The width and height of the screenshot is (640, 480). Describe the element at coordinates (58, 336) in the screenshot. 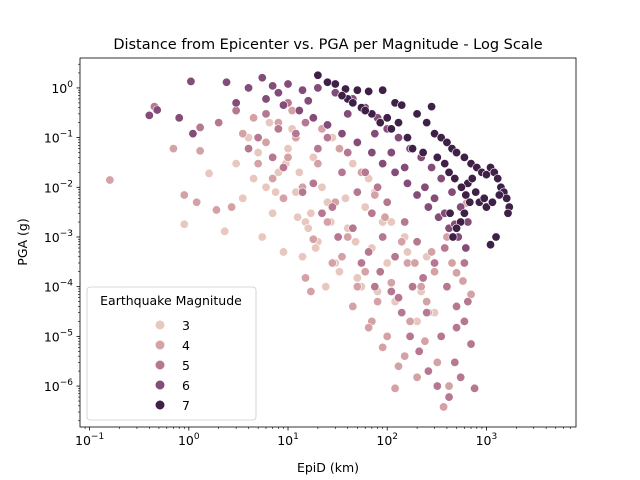

I see `y-tick-label: 10⁻⁵` at that location.